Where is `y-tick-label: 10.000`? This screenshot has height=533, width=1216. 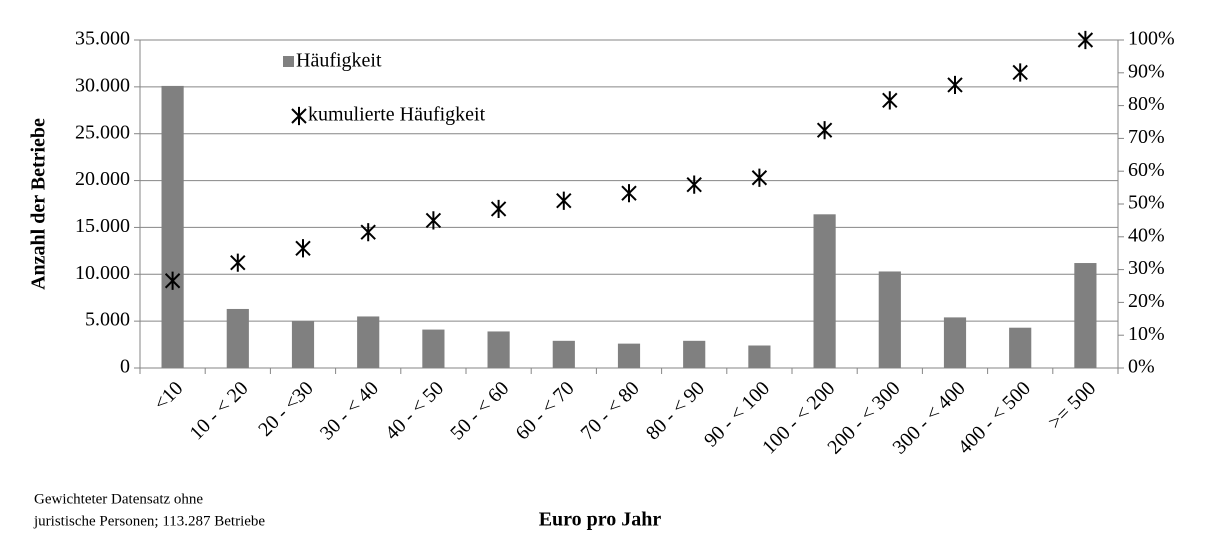
y-tick-label: 10.000 is located at coordinates (102, 273).